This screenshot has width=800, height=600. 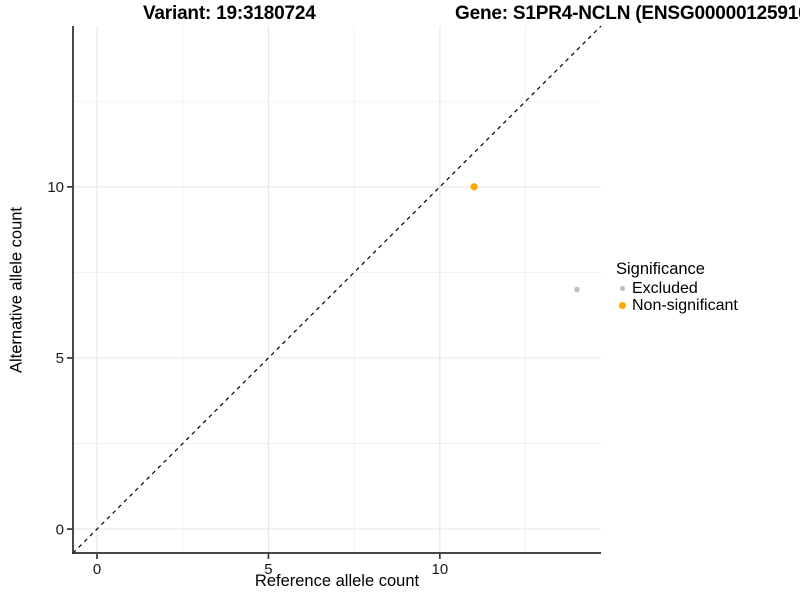 What do you see at coordinates (55, 187) in the screenshot?
I see `y-tick-label: 10` at bounding box center [55, 187].